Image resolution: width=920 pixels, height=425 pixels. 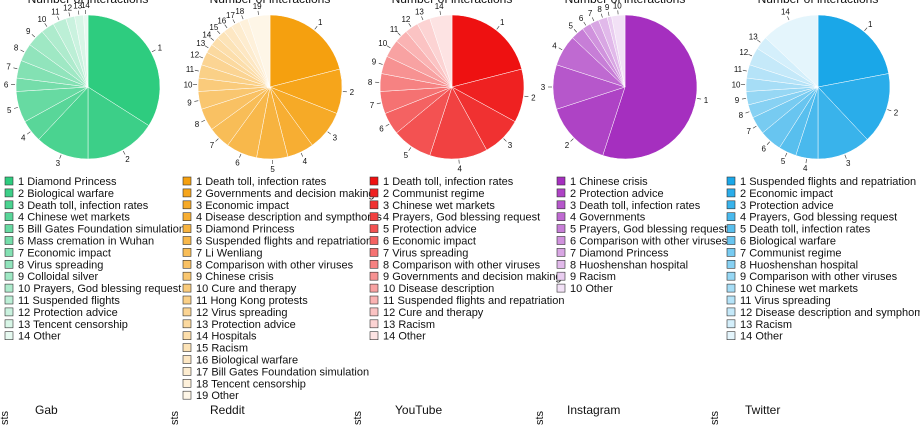 What do you see at coordinates (416, 325) in the screenshot?
I see `legend-label: Racism` at bounding box center [416, 325].